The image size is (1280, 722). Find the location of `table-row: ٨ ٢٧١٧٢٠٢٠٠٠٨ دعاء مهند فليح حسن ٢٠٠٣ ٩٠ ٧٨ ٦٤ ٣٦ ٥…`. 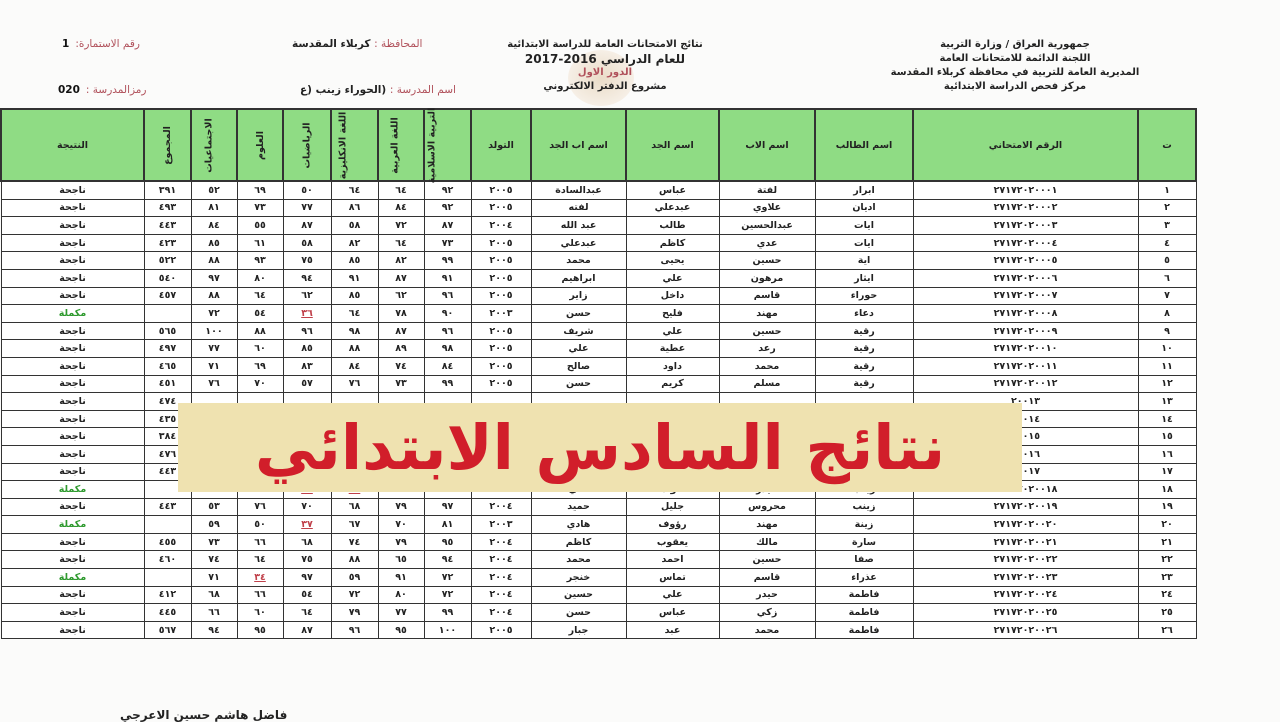

table-row: ٨ ٢٧١٧٢٠٢٠٠٠٨ دعاء مهند فليح حسن ٢٠٠٣ ٩٠ ٧٨ ٦٤ ٣٦ ٥… is located at coordinates (598, 313).